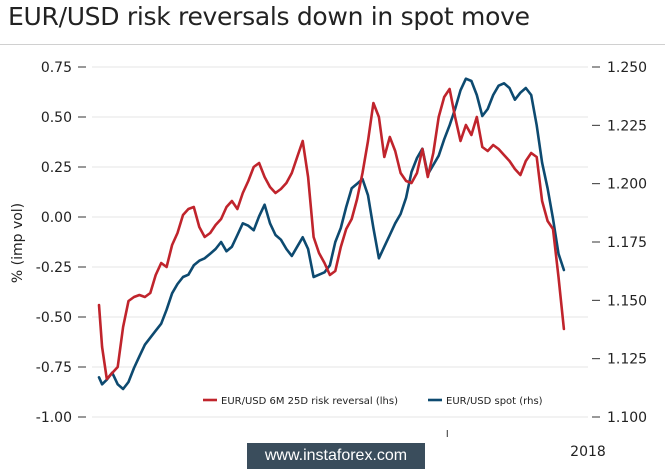 This screenshot has height=472, width=665. I want to click on left-tick-label: 0.00, so click(56, 218).